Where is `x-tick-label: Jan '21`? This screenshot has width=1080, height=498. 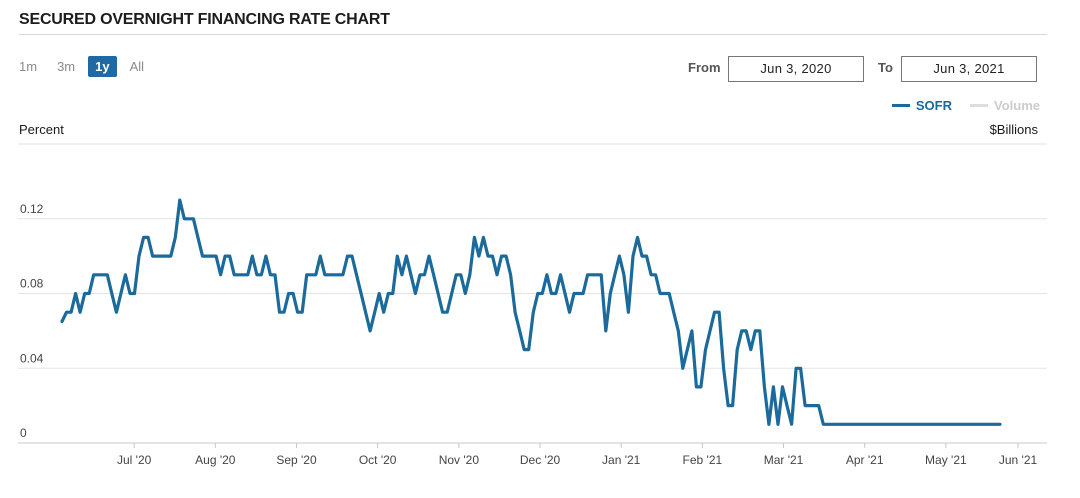 x-tick-label: Jan '21 is located at coordinates (621, 460).